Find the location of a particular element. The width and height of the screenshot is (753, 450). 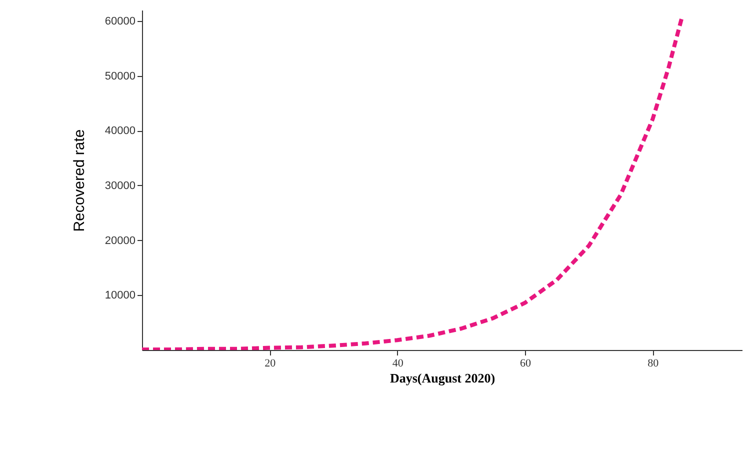

y-axis-title: Recovered rate is located at coordinates (79, 180).